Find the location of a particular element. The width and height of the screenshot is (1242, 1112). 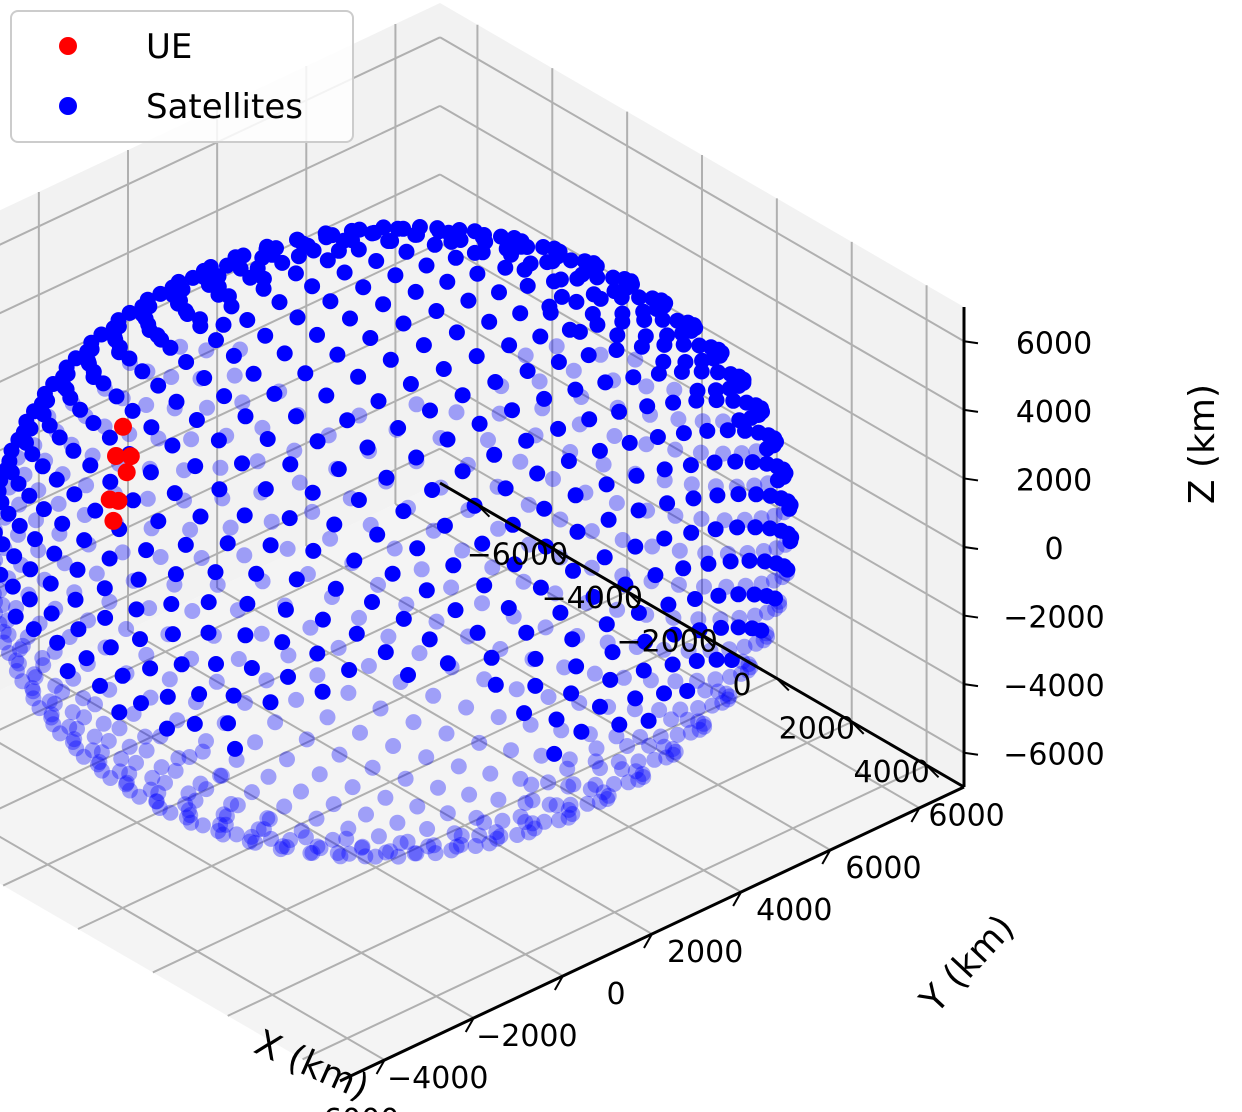

legend-marker-satellites is located at coordinates (68, 106).